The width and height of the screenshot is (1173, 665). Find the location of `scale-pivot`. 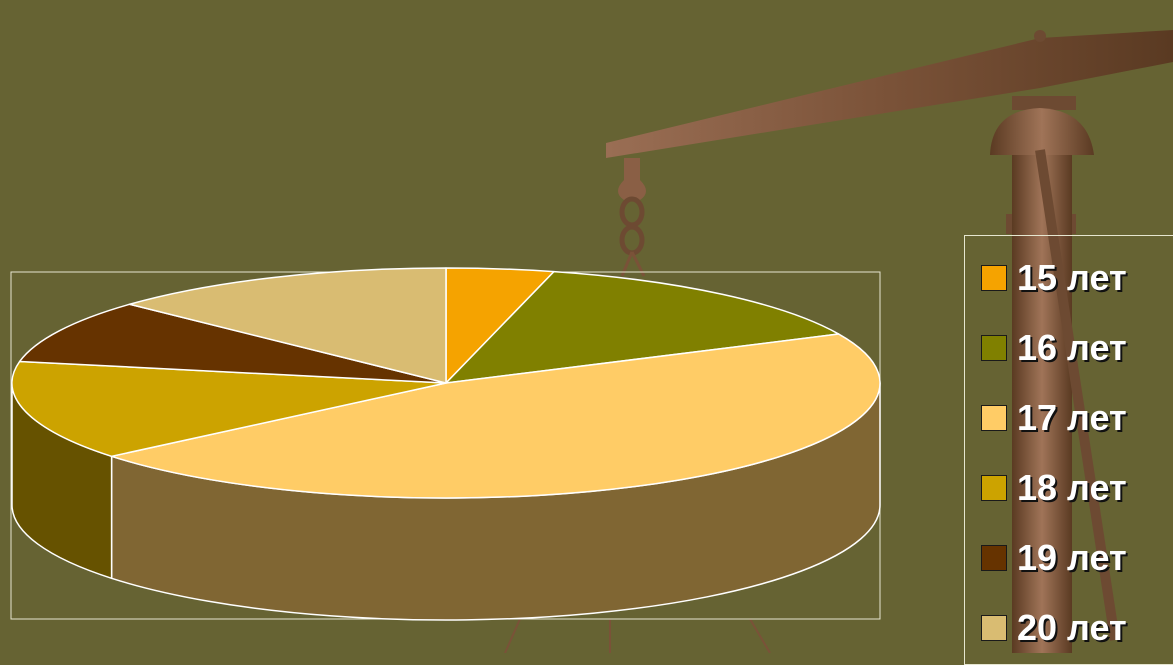

scale-pivot is located at coordinates (1040, 36).